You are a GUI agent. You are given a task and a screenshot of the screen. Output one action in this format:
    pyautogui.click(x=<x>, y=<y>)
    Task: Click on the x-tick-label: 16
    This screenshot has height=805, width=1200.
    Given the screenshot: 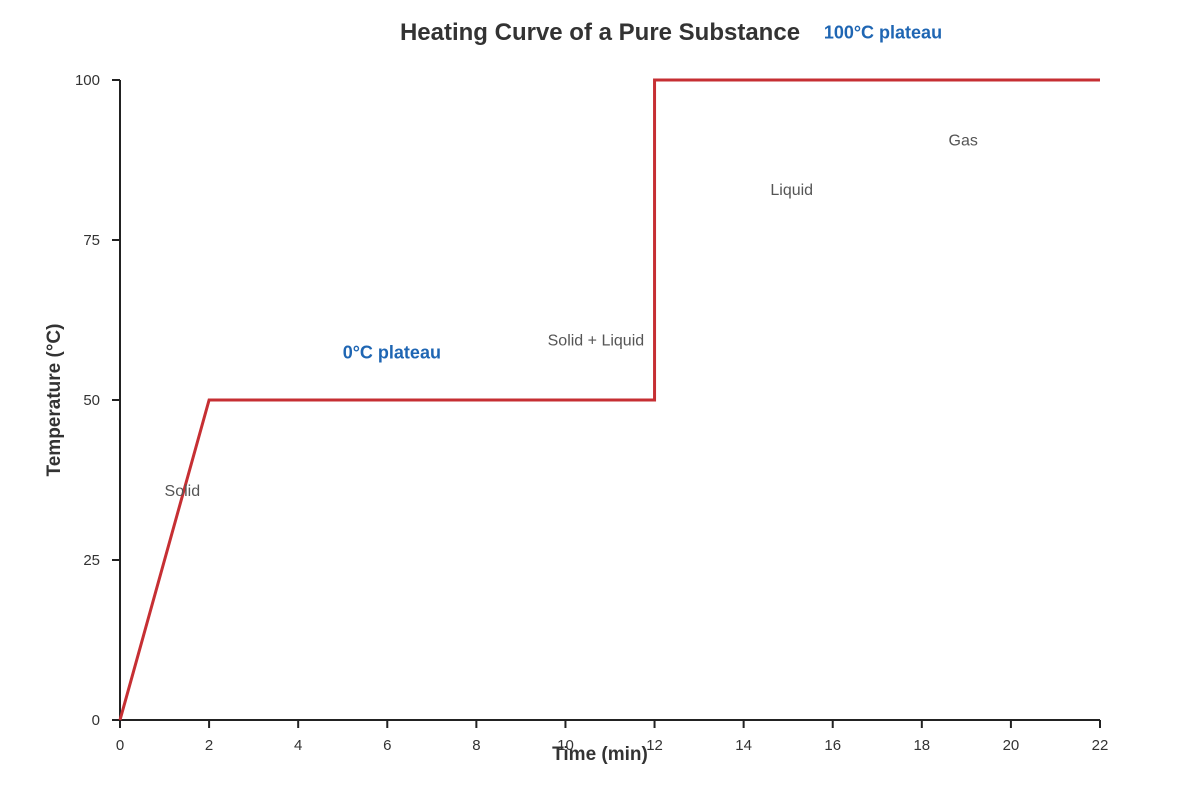 What is the action you would take?
    pyautogui.click(x=832, y=745)
    